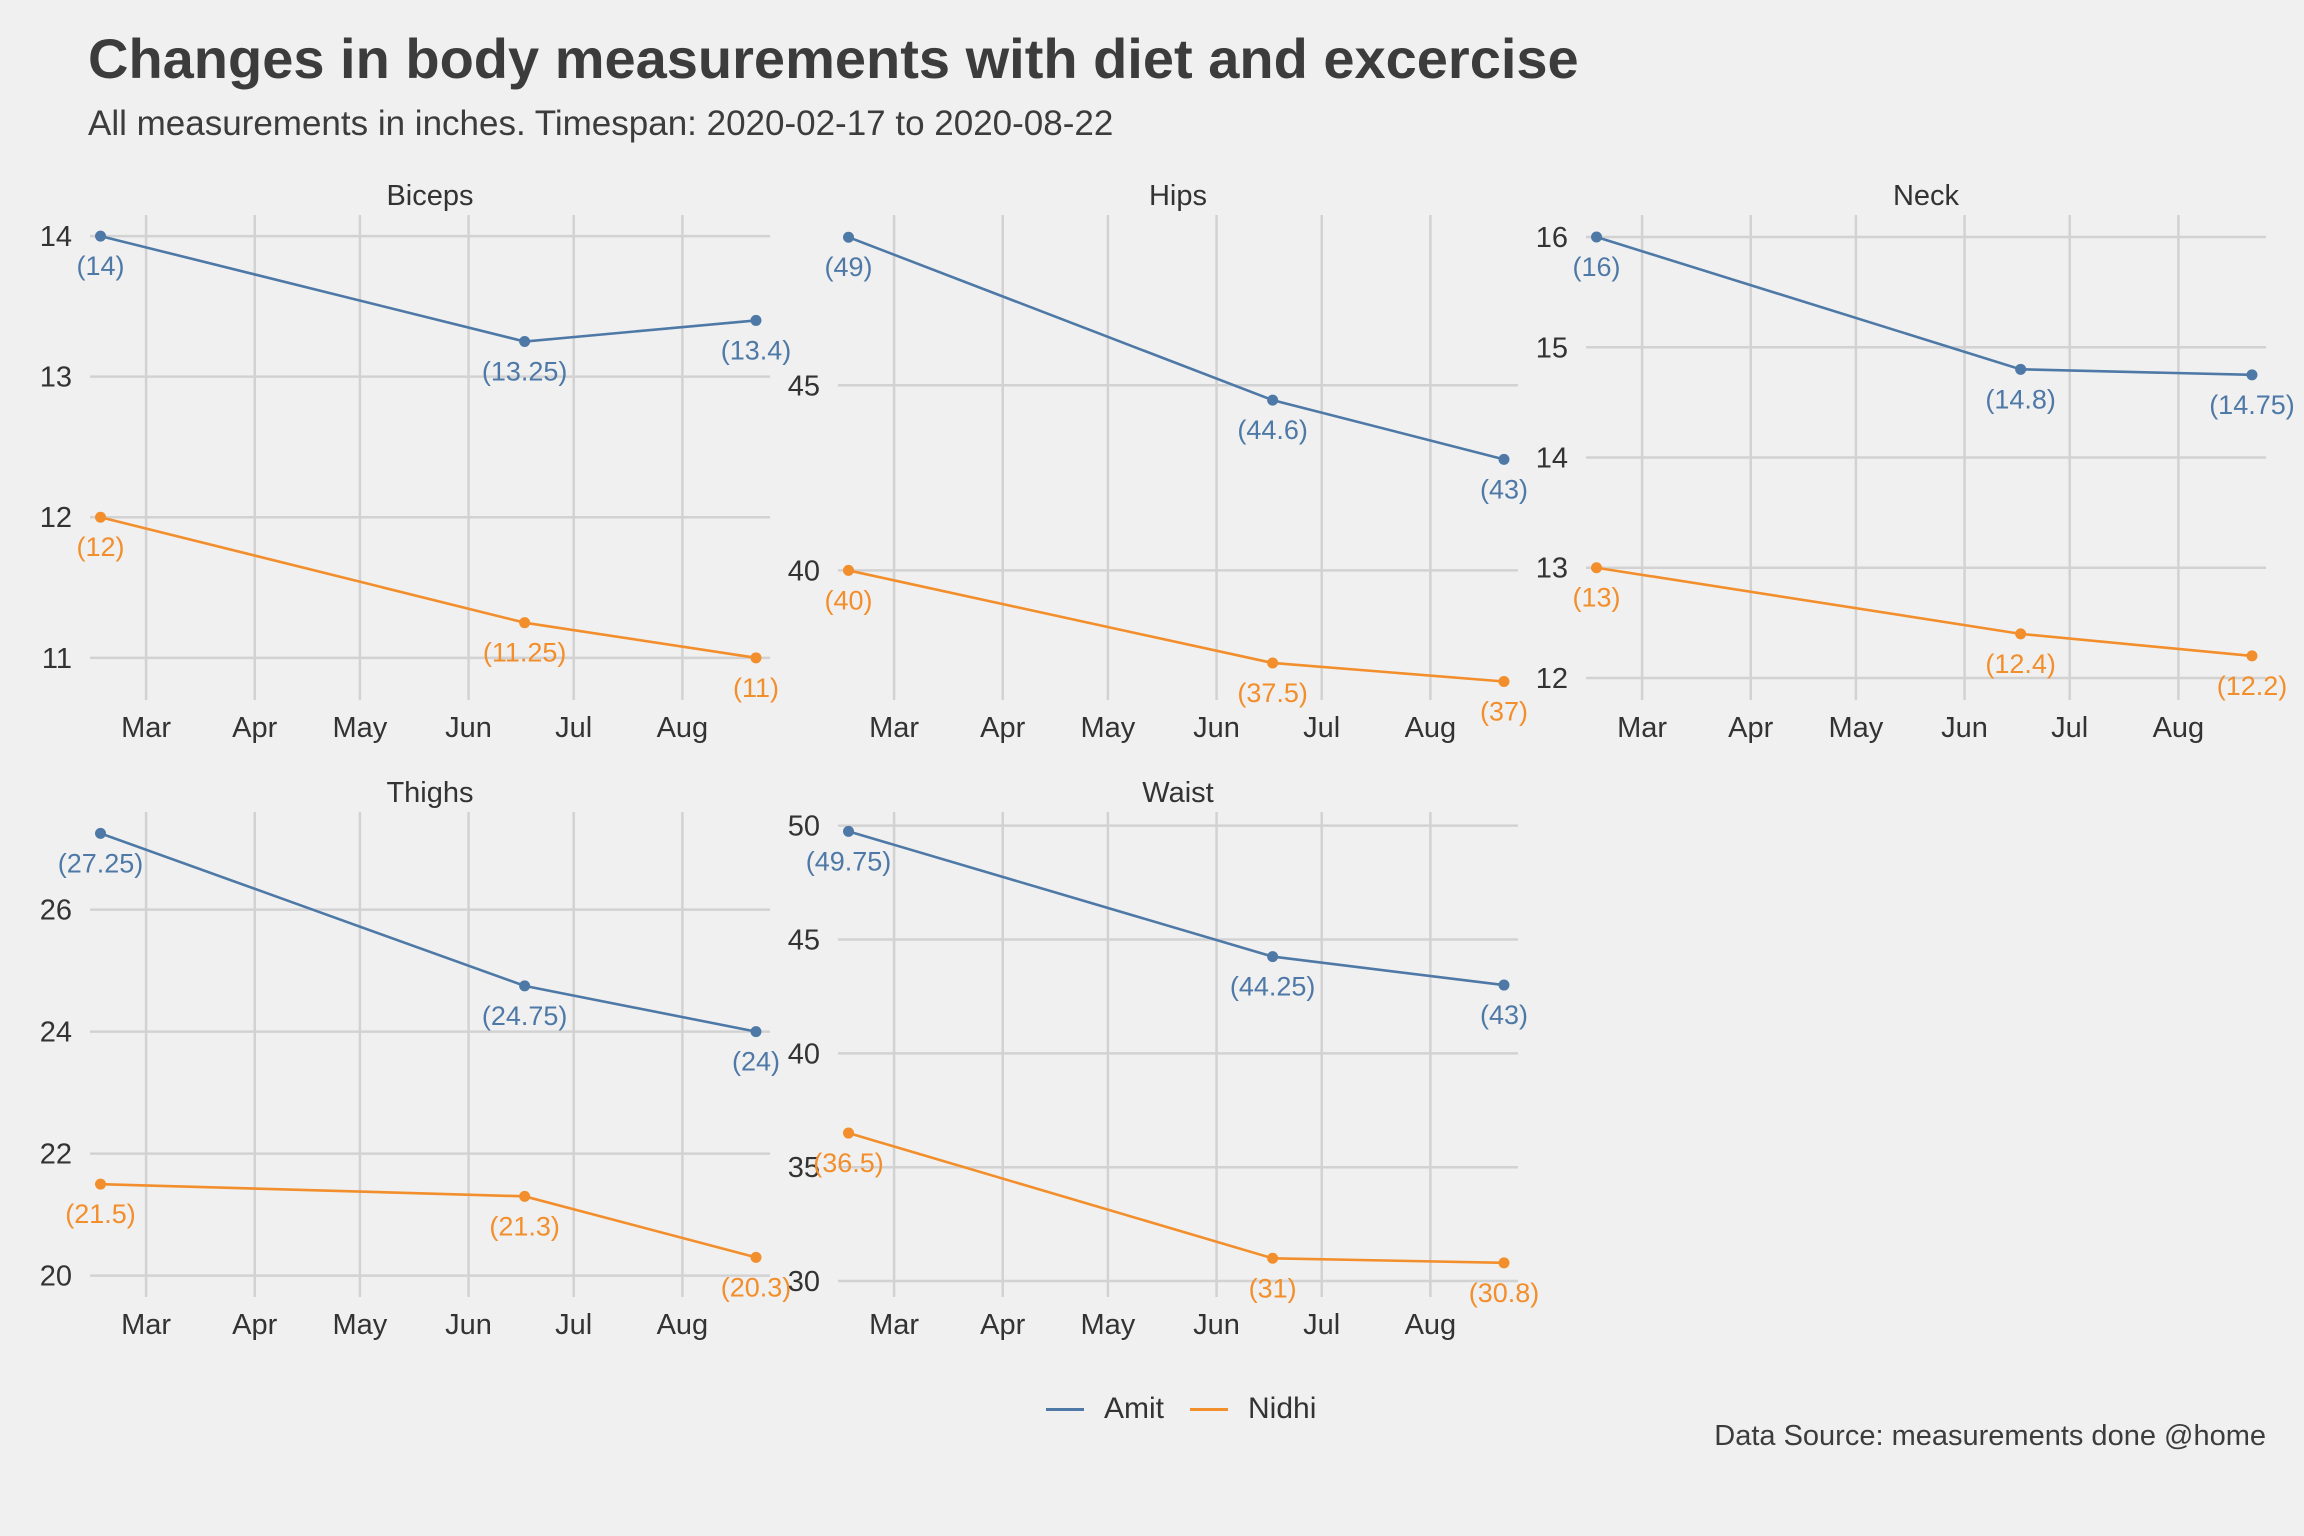  I want to click on data-label-amit: (24), so click(756, 1062).